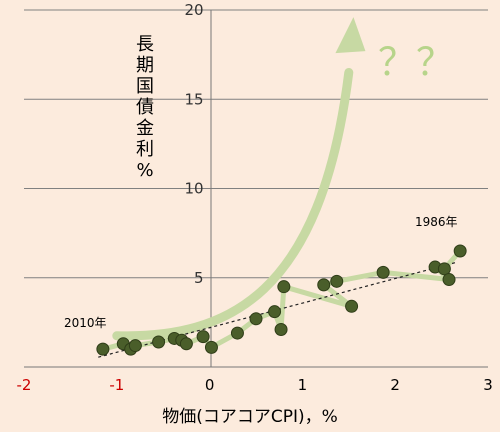  Describe the element at coordinates (250, 417) in the screenshot. I see `x-axis-label: 物価(コアコアCPI)，%` at that location.